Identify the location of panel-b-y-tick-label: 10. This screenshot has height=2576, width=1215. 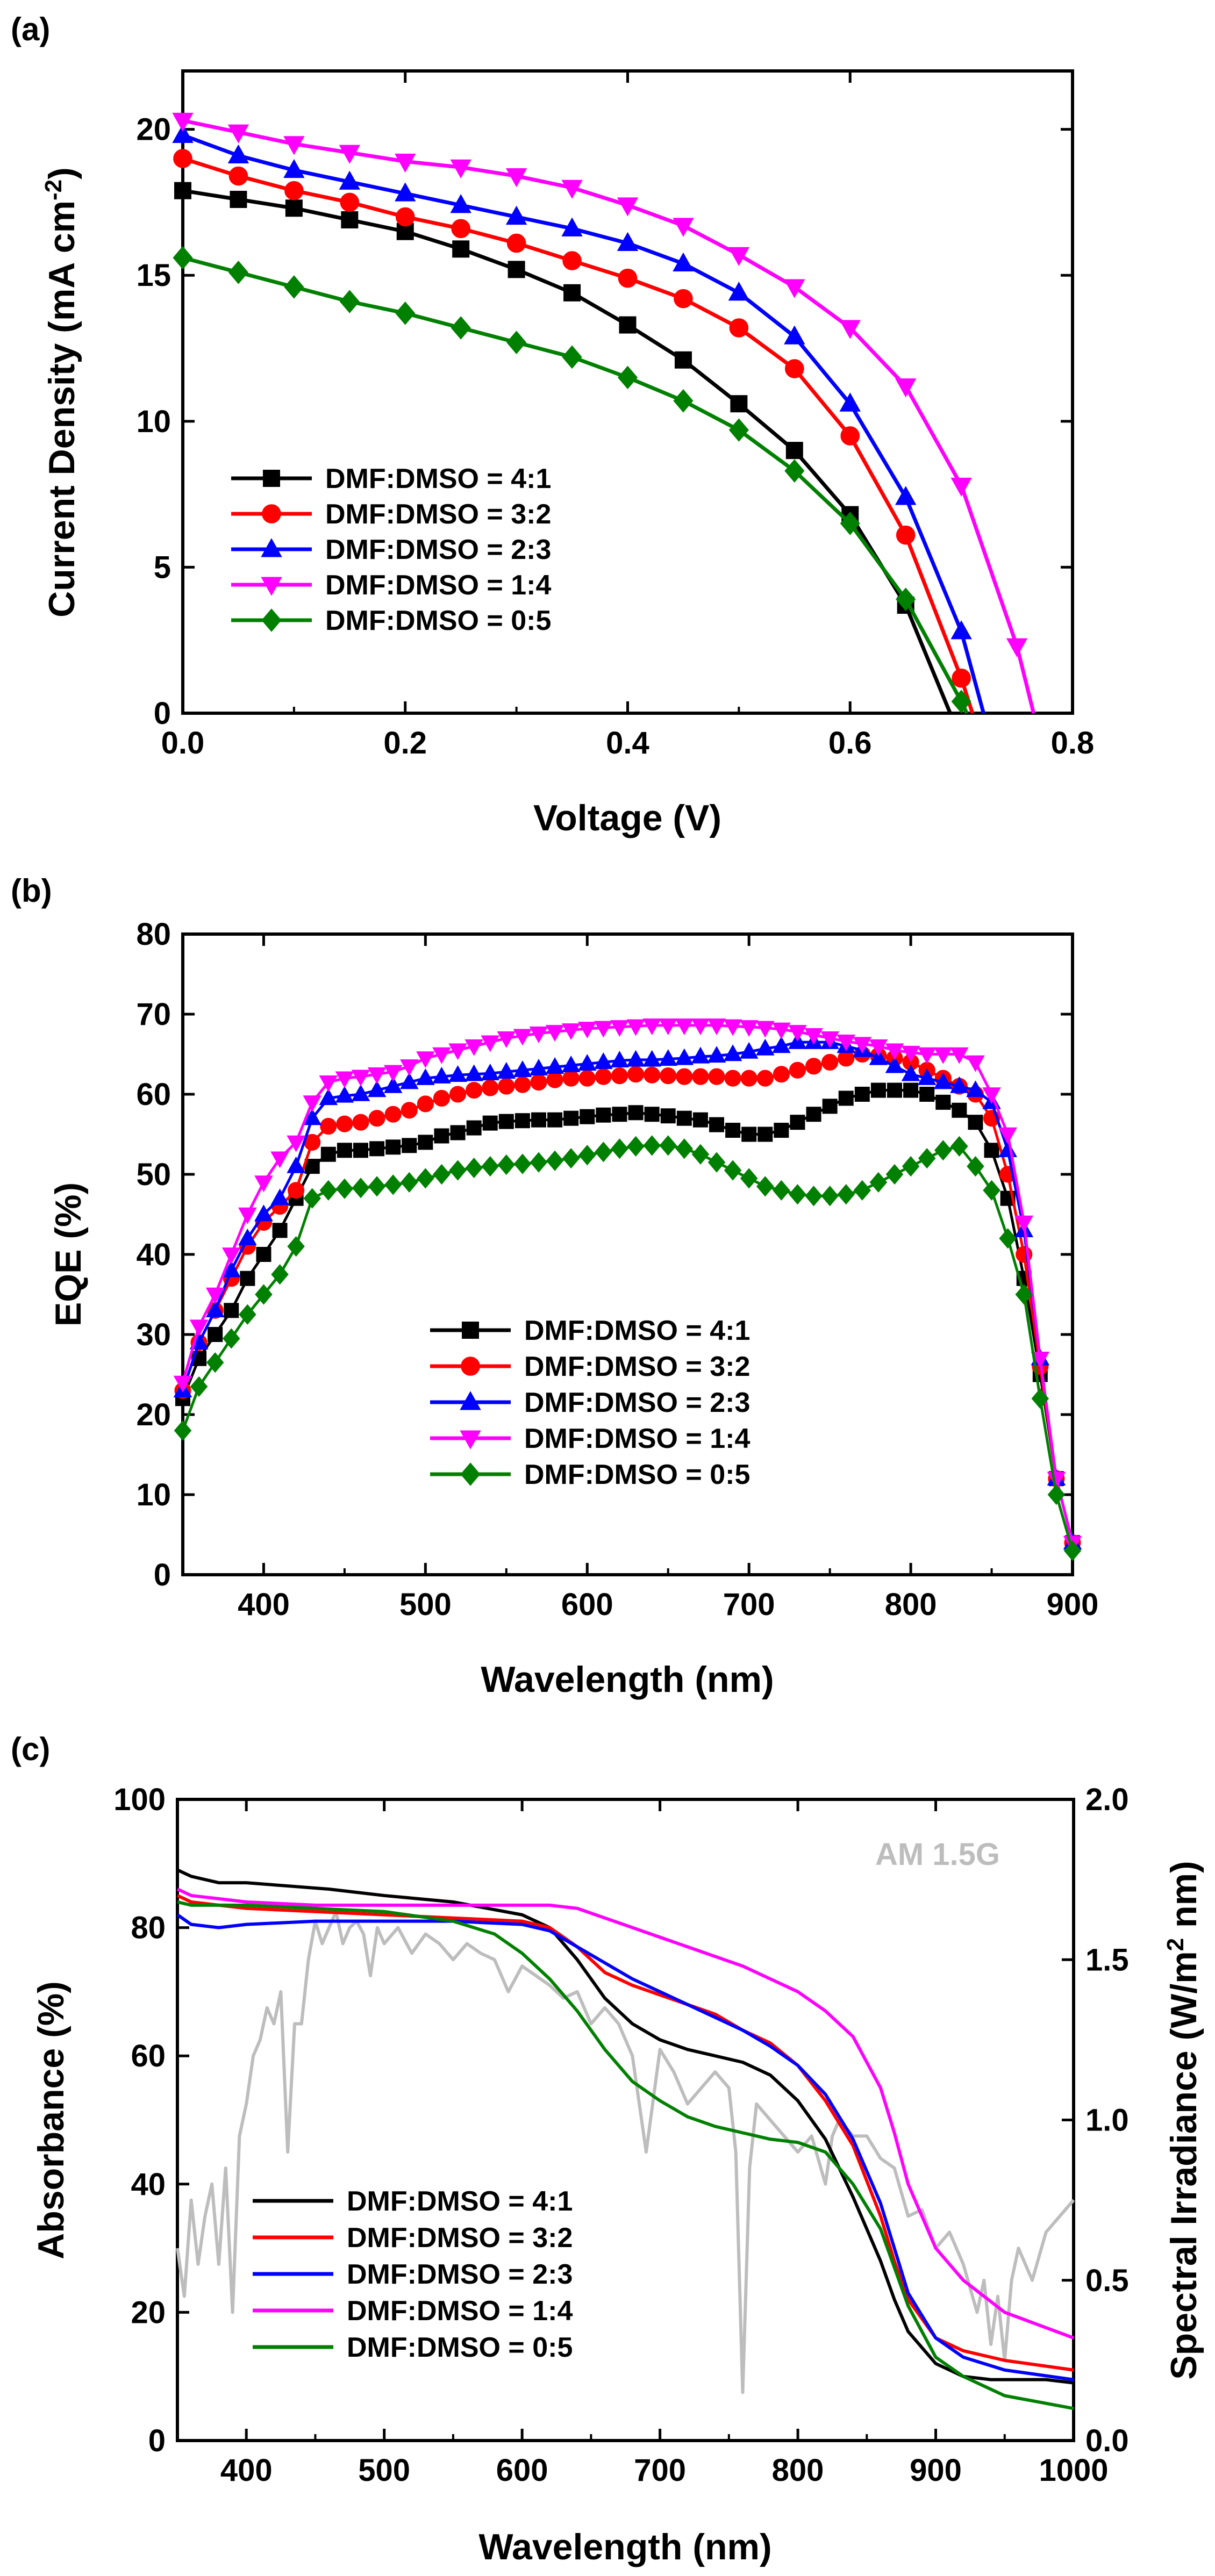
(153, 1494).